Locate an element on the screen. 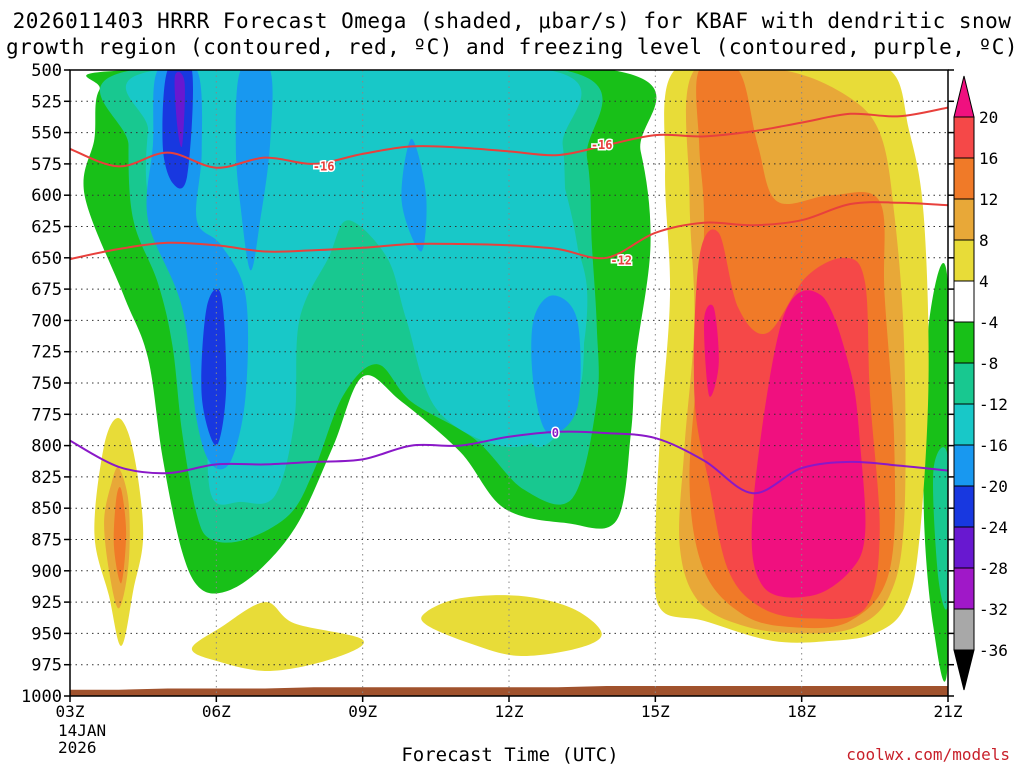 This screenshot has width=1024, height=768. x-axis-label: Forecast Time (UTC) is located at coordinates (510, 755).